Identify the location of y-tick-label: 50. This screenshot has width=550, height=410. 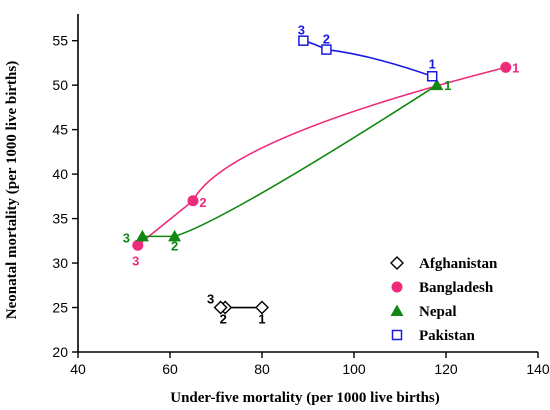
(60, 85).